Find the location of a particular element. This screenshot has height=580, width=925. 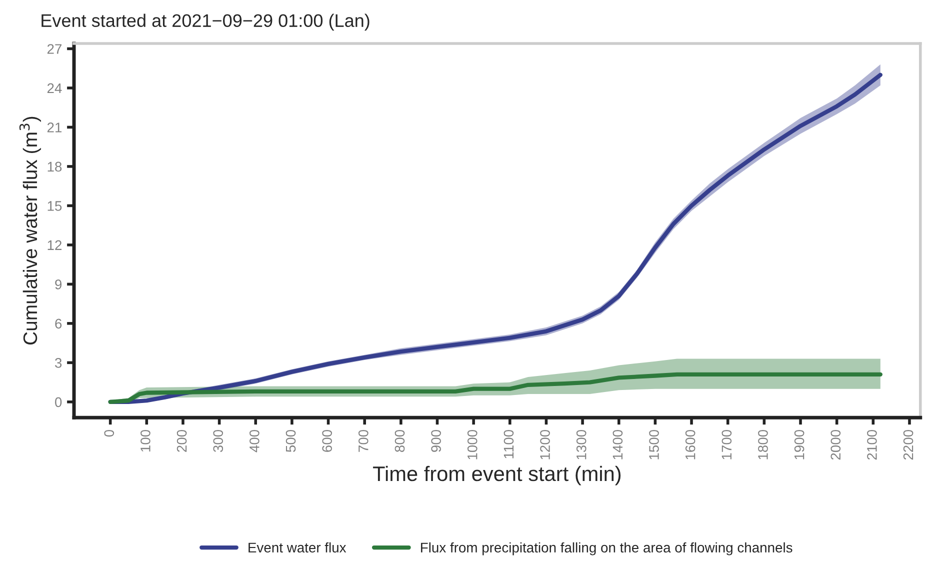

x-tick-label: 1100 is located at coordinates (509, 444).